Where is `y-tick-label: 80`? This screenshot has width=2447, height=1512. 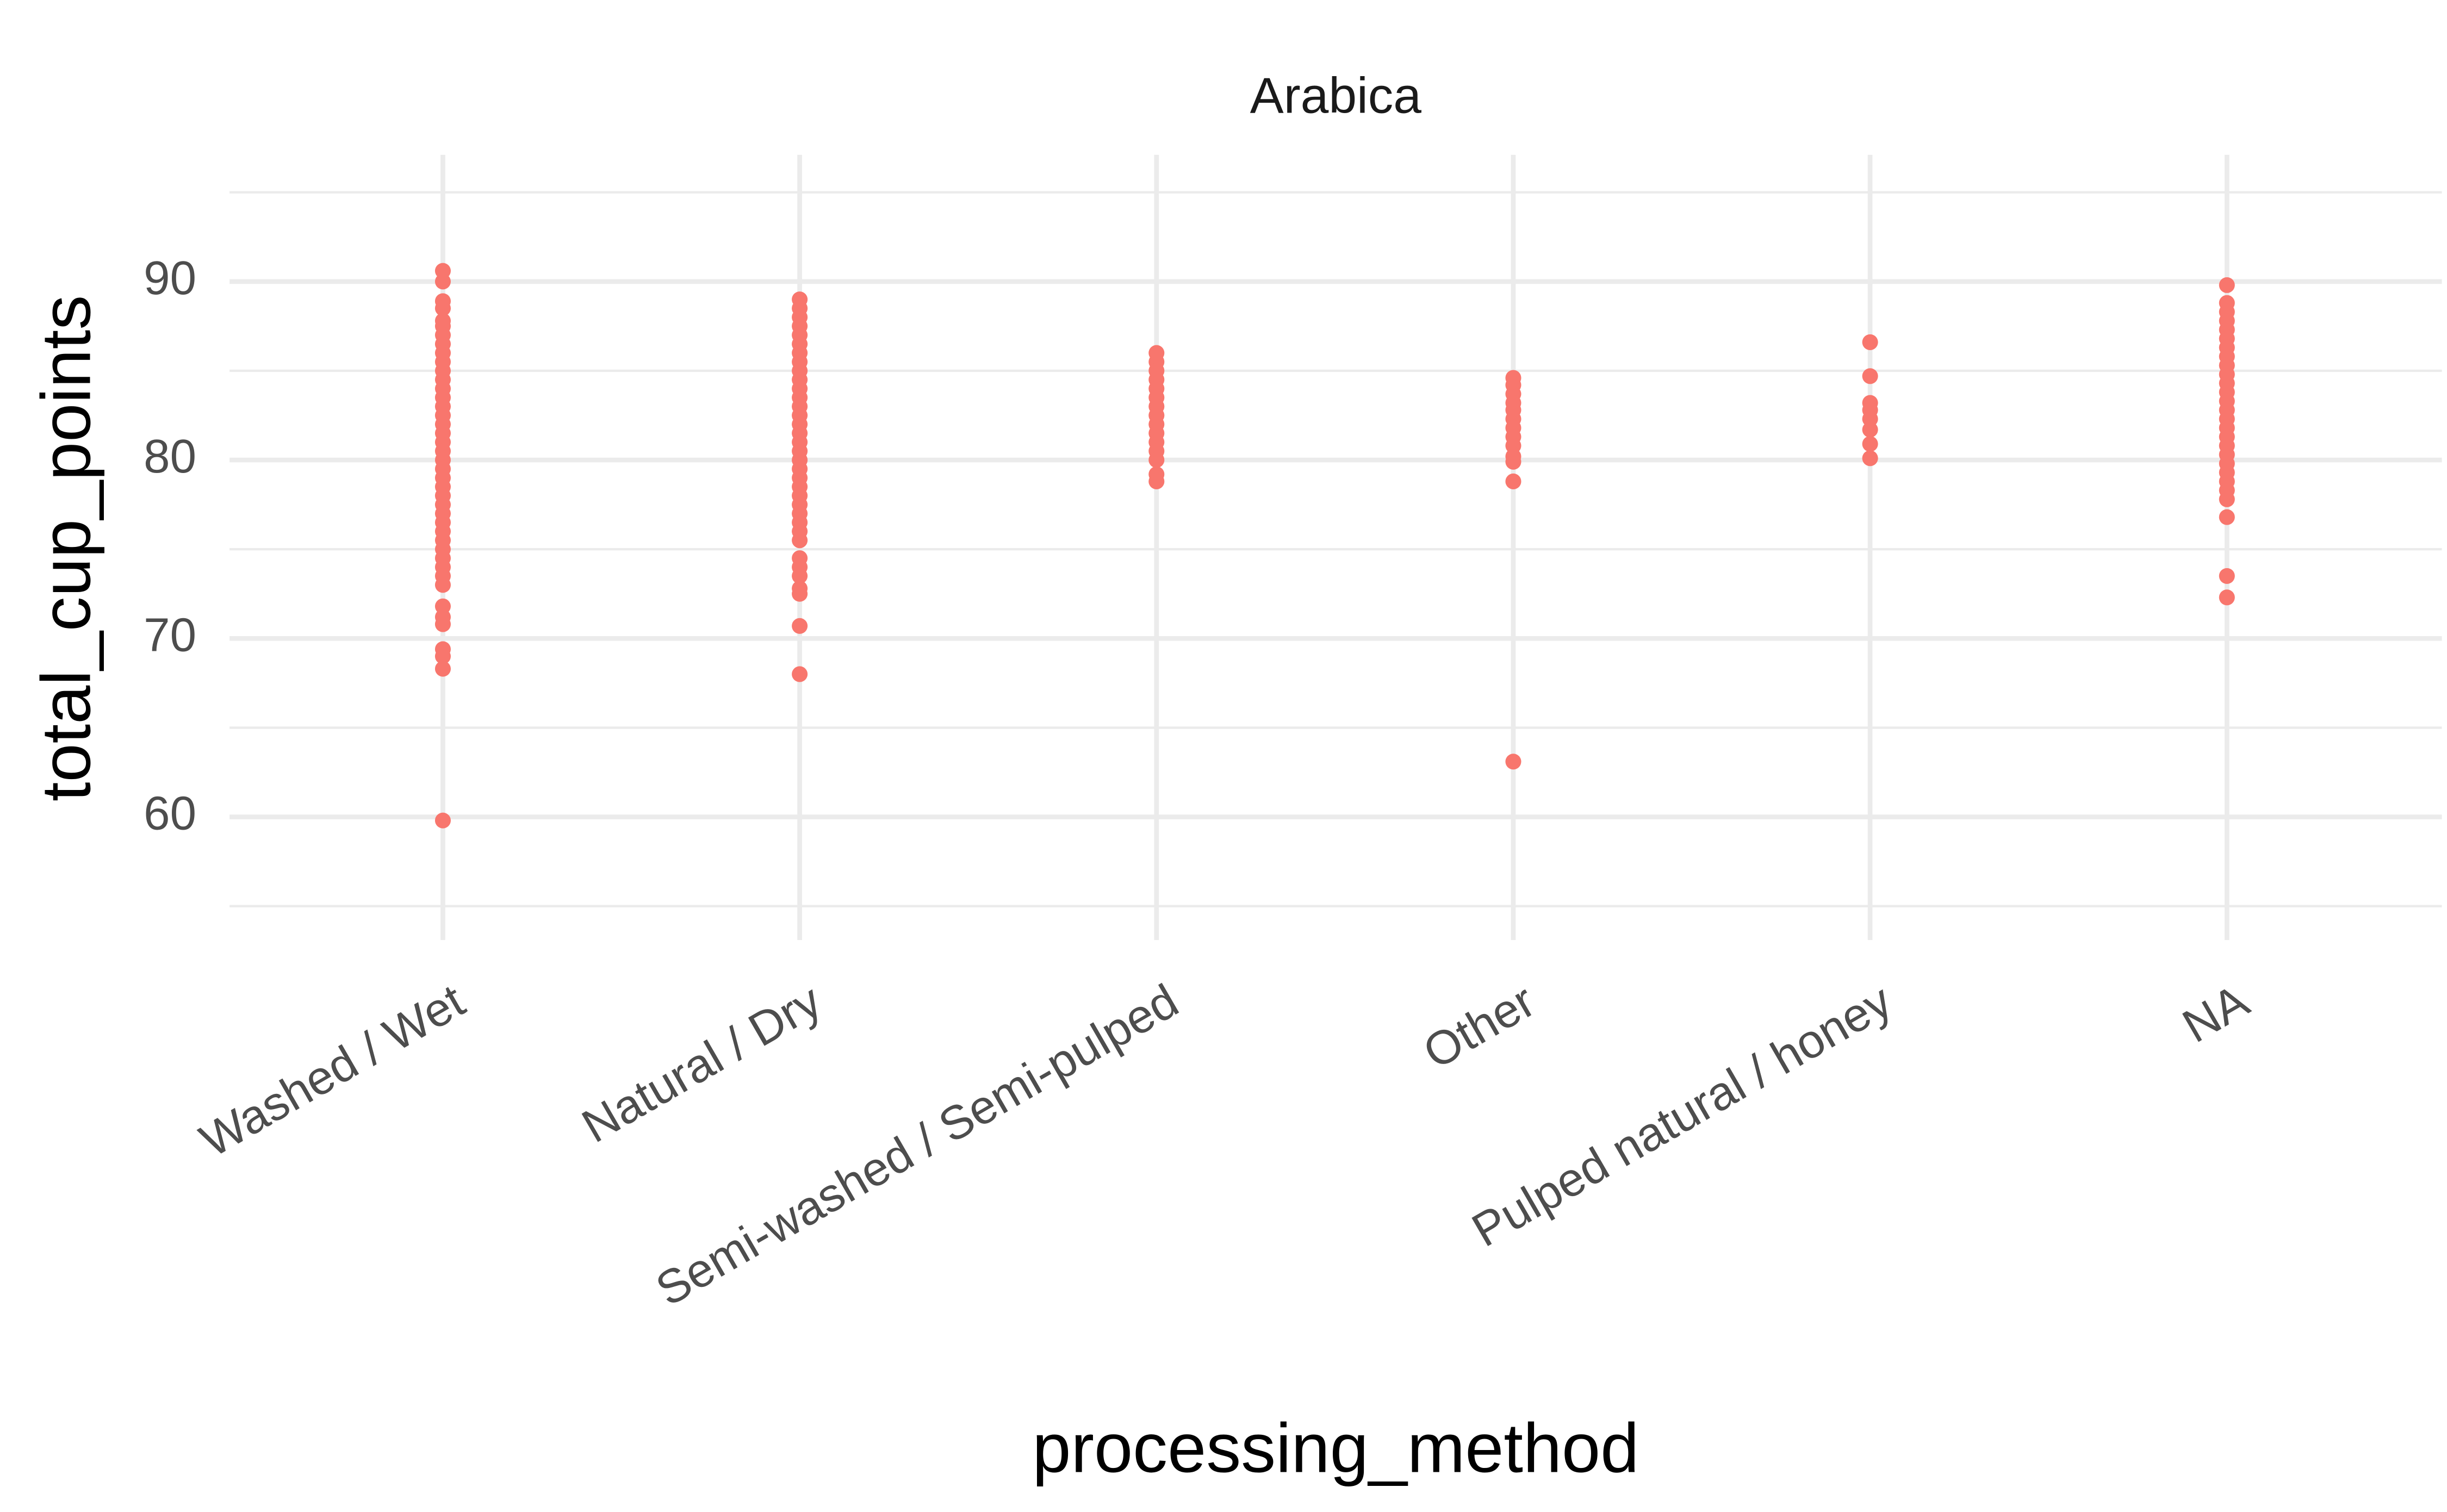 y-tick-label: 80 is located at coordinates (170, 456).